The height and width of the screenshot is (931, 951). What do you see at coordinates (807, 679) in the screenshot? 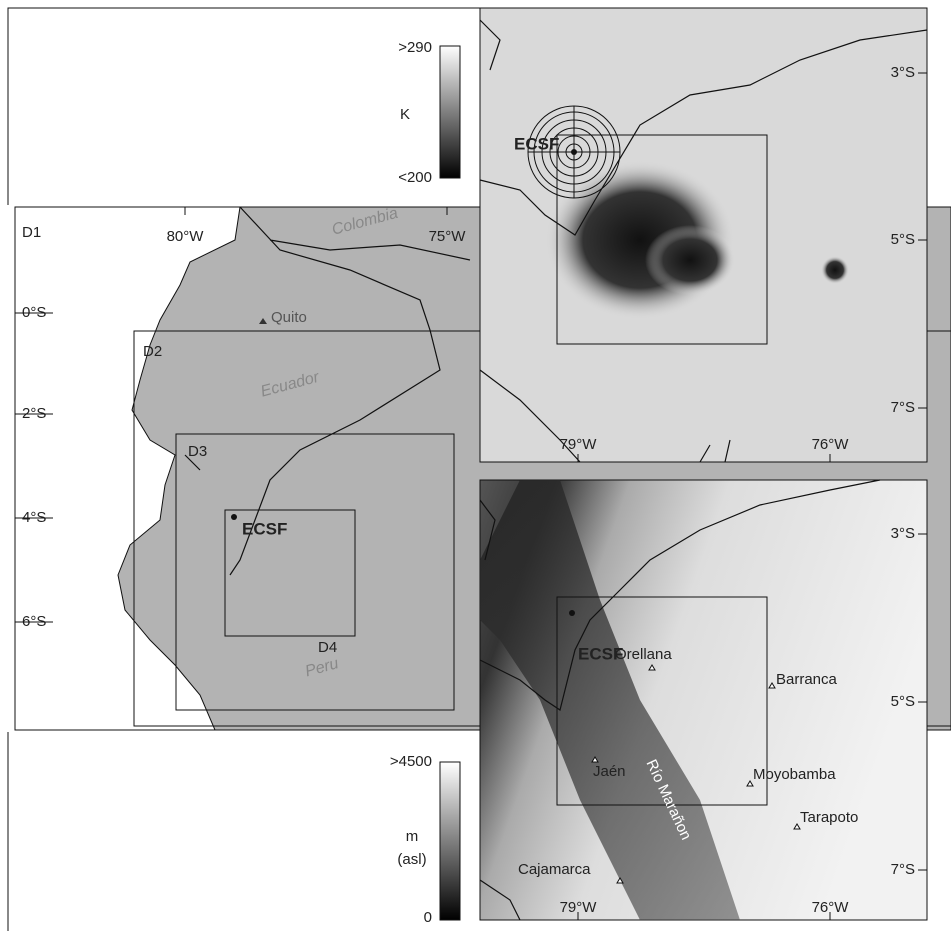
I see `town-label: Barranca` at bounding box center [807, 679].